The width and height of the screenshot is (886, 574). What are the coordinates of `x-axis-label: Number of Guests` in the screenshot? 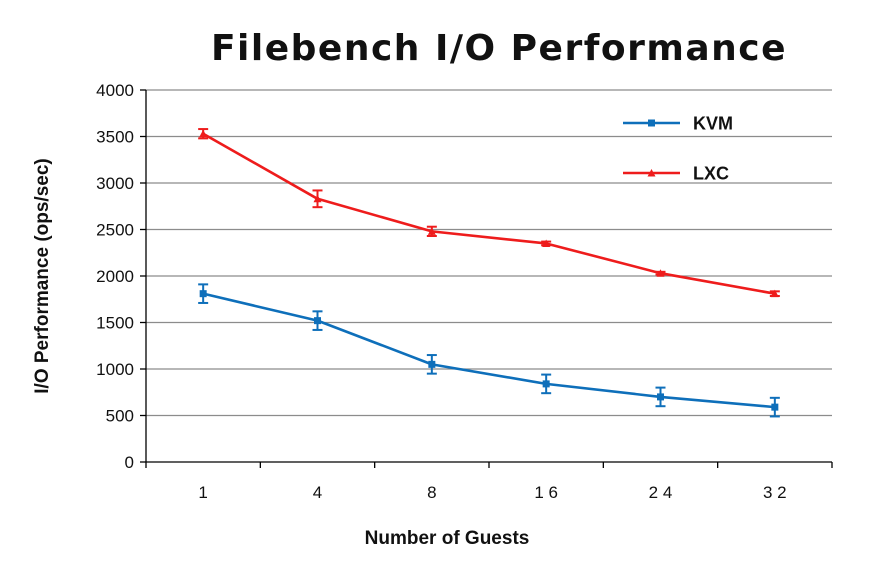 It's located at (447, 538).